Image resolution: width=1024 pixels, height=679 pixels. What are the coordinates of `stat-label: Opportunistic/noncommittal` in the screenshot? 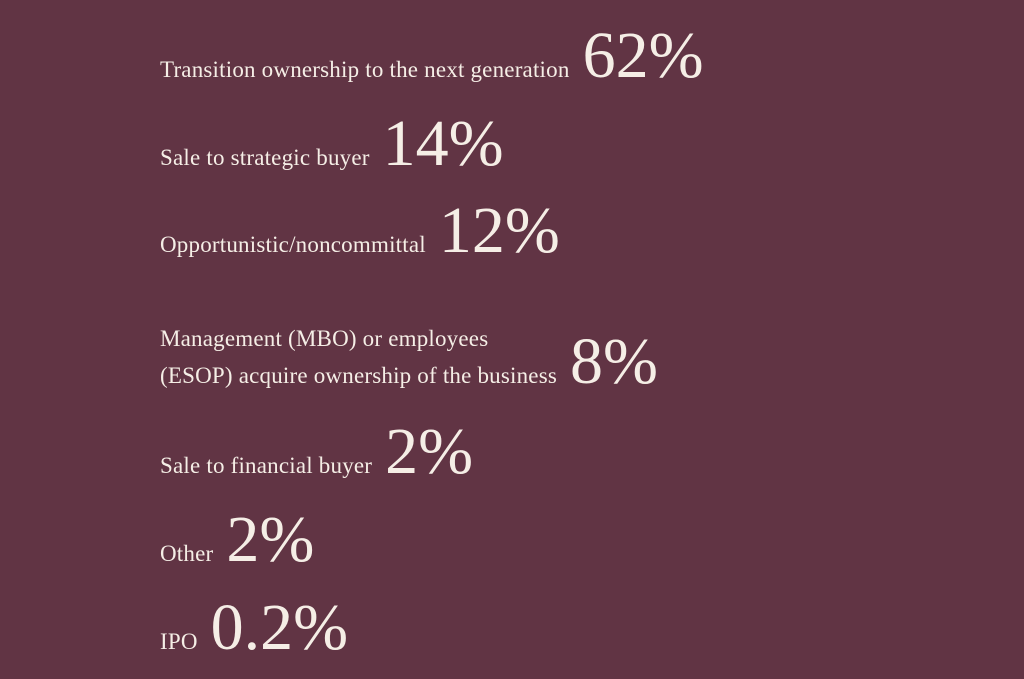 It's located at (293, 244).